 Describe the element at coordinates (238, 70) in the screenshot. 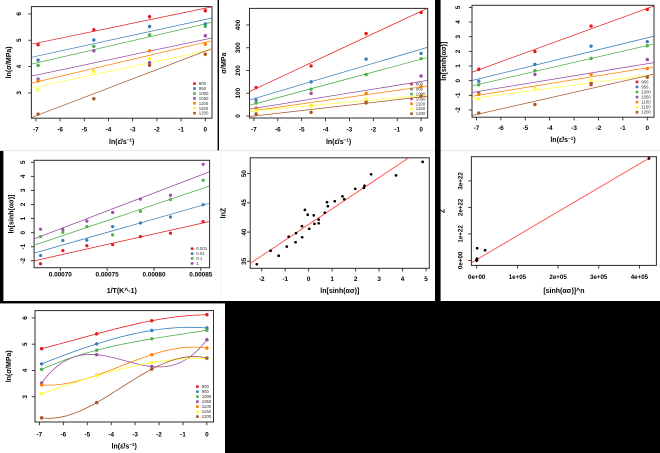

I see `svg-text: 200` at that location.